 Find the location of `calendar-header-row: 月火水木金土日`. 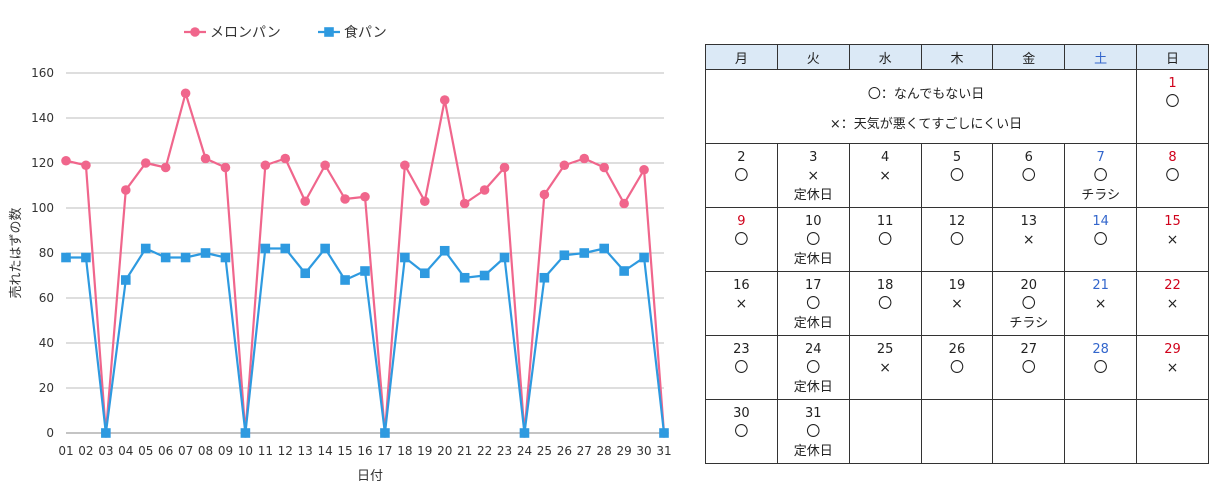

calendar-header-row: 月火水木金土日 is located at coordinates (957, 57).